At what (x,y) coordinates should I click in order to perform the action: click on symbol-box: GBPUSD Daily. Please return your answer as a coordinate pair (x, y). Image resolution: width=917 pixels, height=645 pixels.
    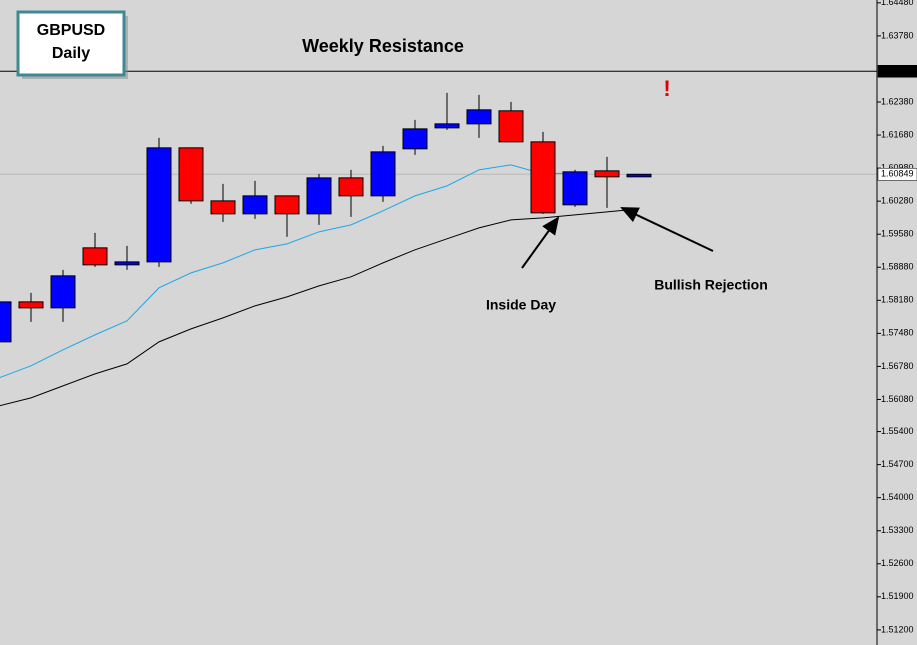
    Looking at the image, I should click on (72, 44).